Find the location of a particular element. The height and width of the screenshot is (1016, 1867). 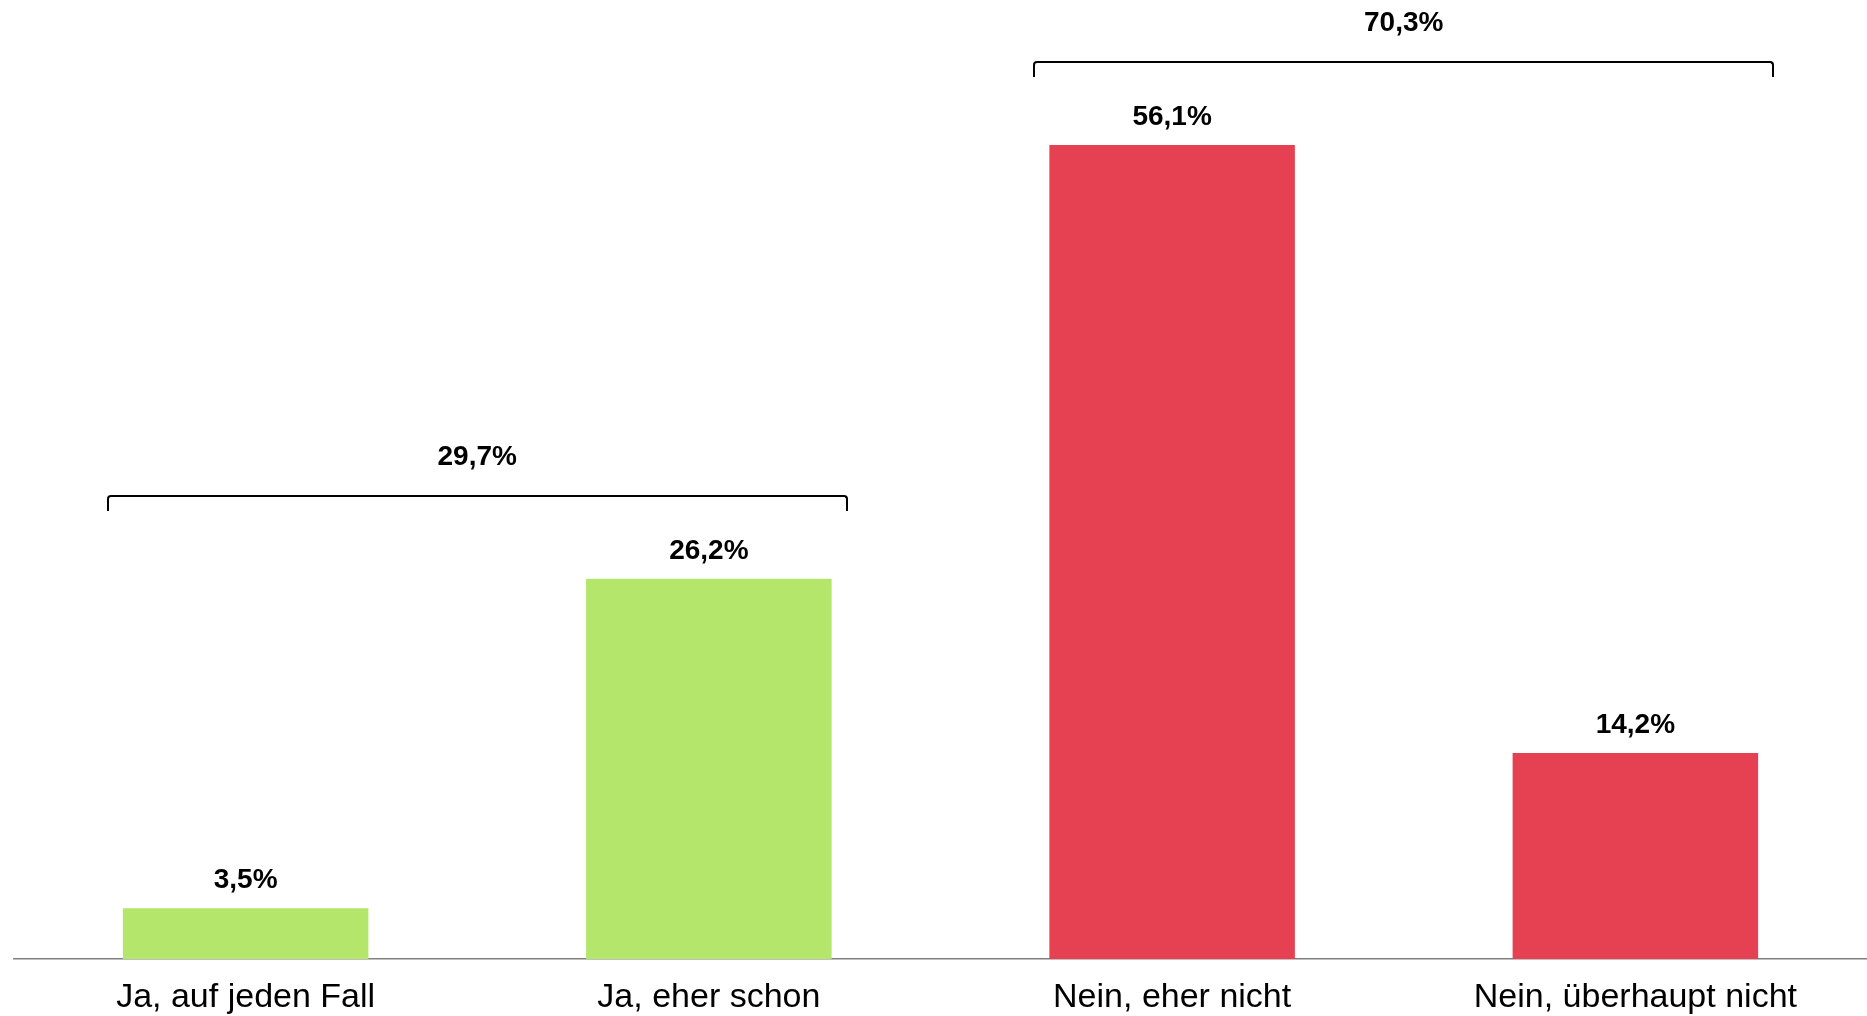

x-tick-label: Ja, auf jeden Fall is located at coordinates (246, 994).